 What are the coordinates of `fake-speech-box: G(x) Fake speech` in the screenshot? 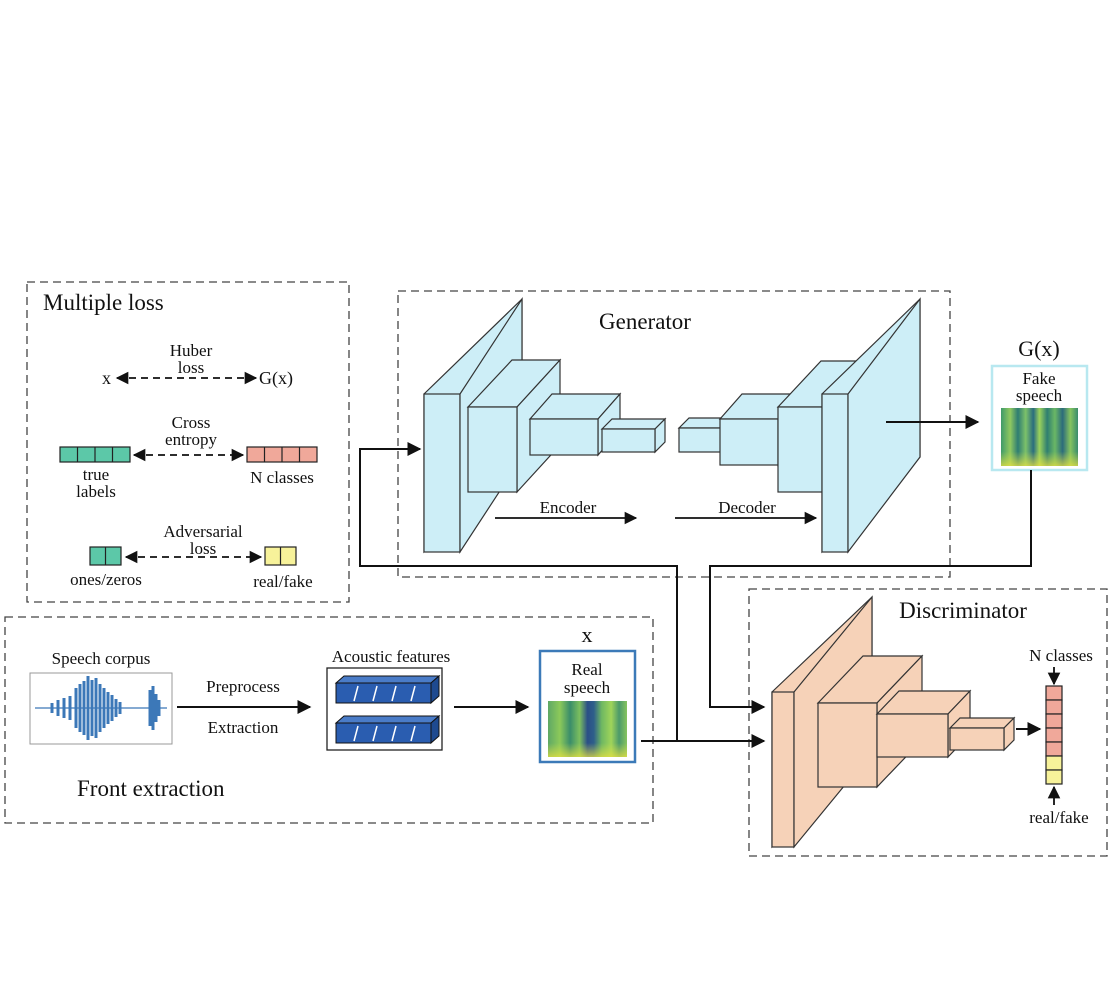 It's located at (1039, 404).